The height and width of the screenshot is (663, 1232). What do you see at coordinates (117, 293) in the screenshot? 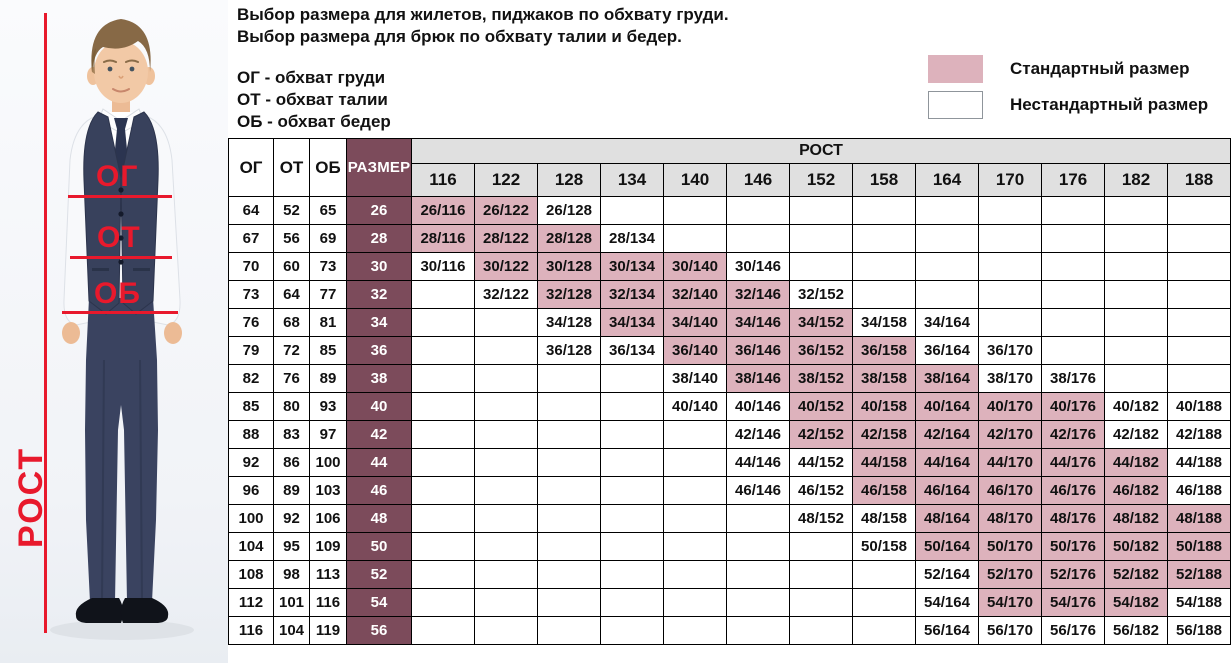
I see `hips-label: ОБ` at bounding box center [117, 293].